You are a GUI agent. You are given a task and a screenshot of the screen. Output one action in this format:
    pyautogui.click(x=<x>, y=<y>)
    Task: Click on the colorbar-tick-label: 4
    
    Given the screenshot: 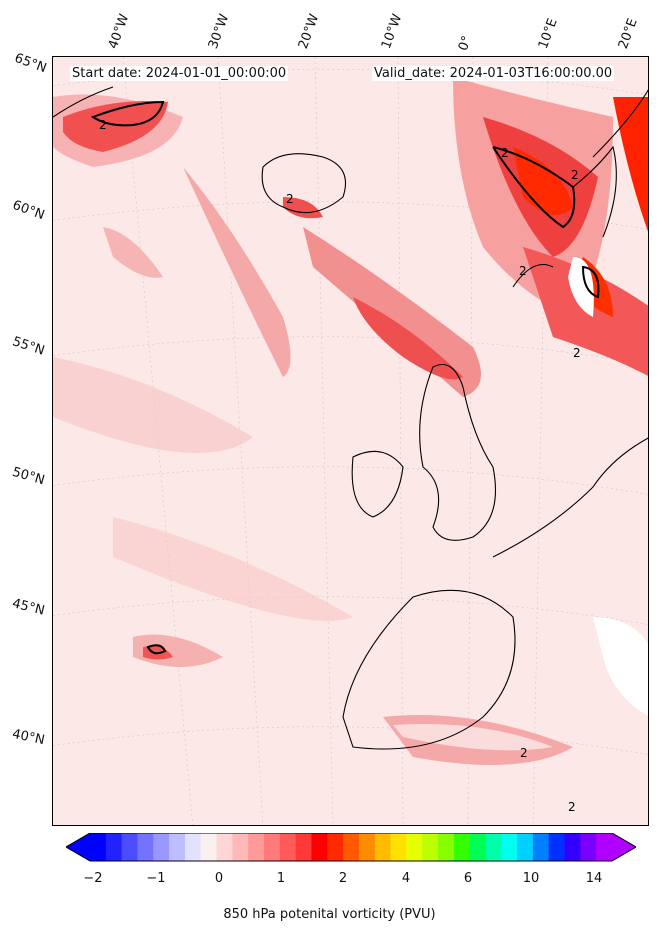 What is the action you would take?
    pyautogui.click(x=406, y=878)
    